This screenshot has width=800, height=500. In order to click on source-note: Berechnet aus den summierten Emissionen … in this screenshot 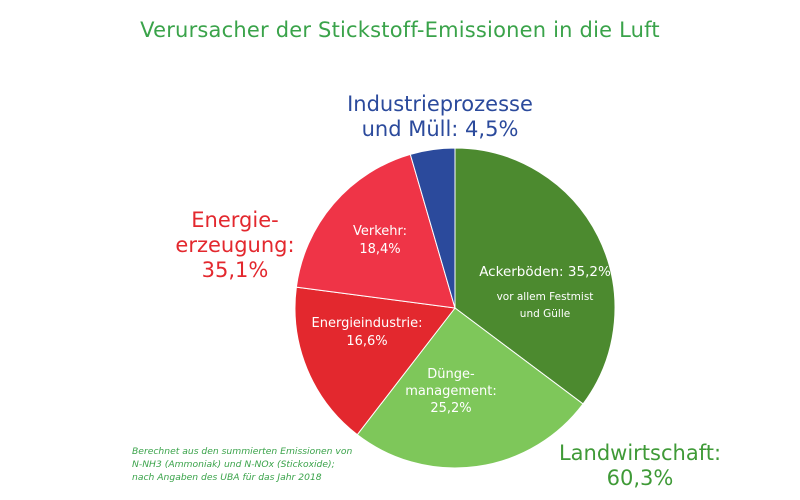, I will do `click(262, 465)`.